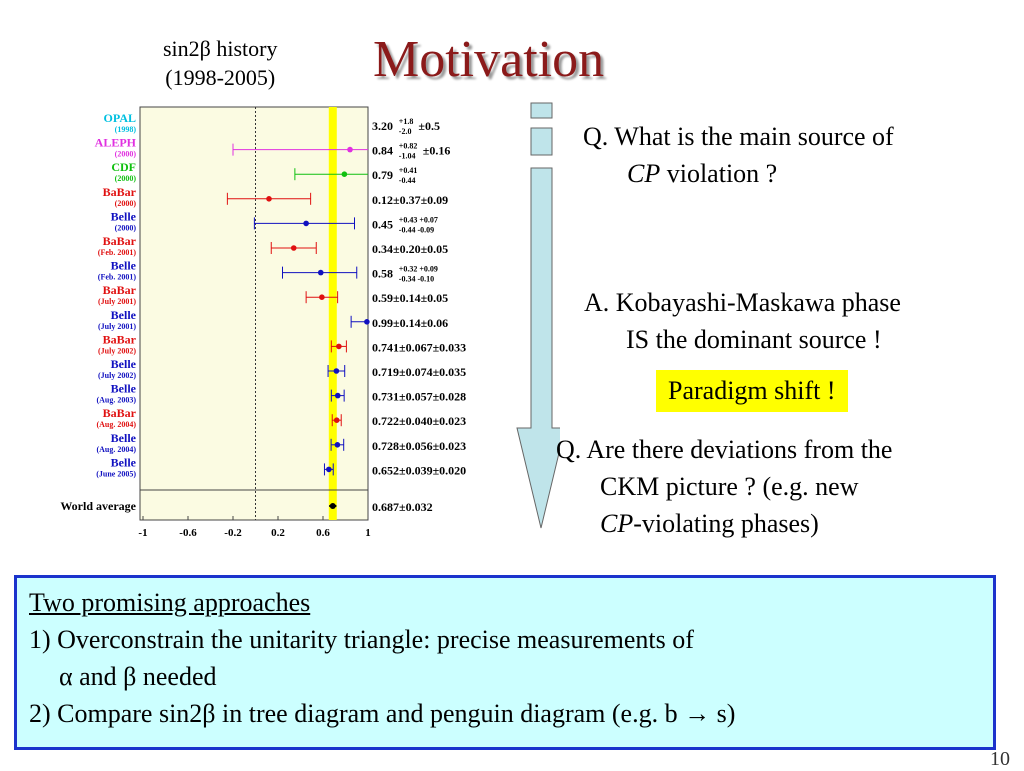 The height and width of the screenshot is (771, 1024). Describe the element at coordinates (278, 533) in the screenshot. I see `x-tick-label: 0.2` at that location.